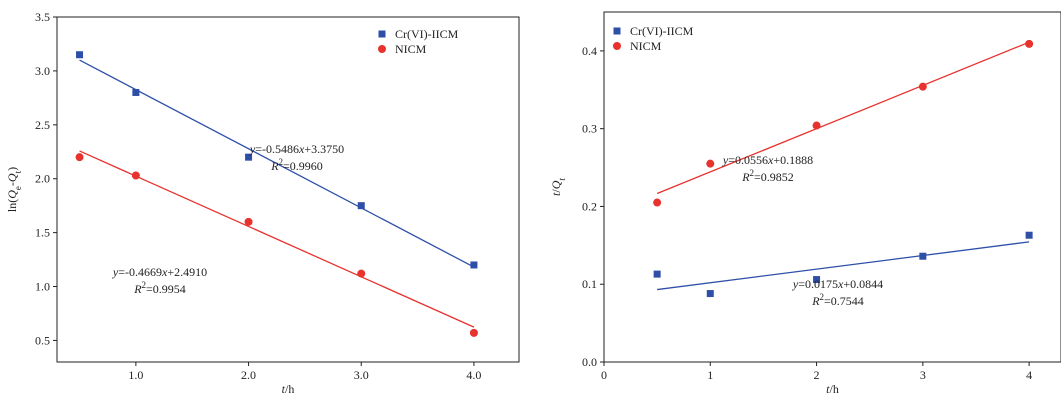 This screenshot has width=1061, height=396. I want to click on y-tick-label: 1.5, so click(42, 233).